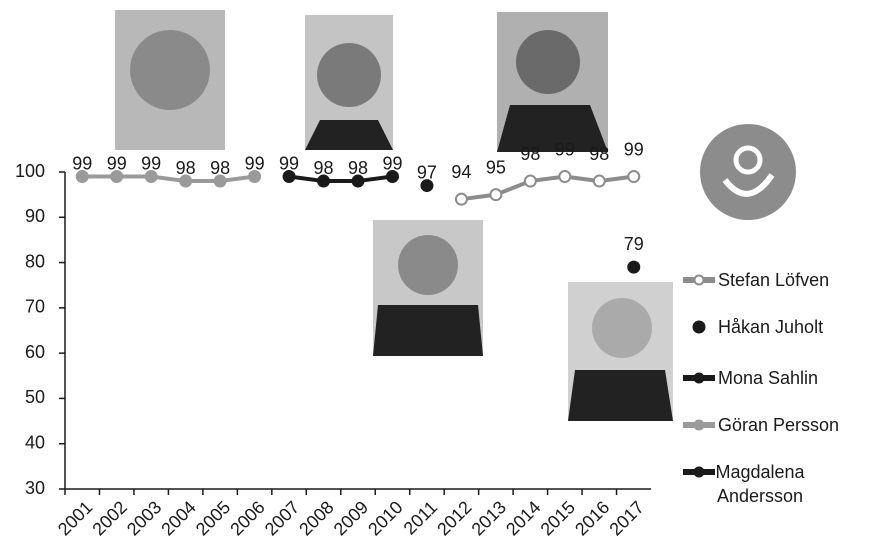  What do you see at coordinates (75, 518) in the screenshot?
I see `x-tick-label: 2001` at bounding box center [75, 518].